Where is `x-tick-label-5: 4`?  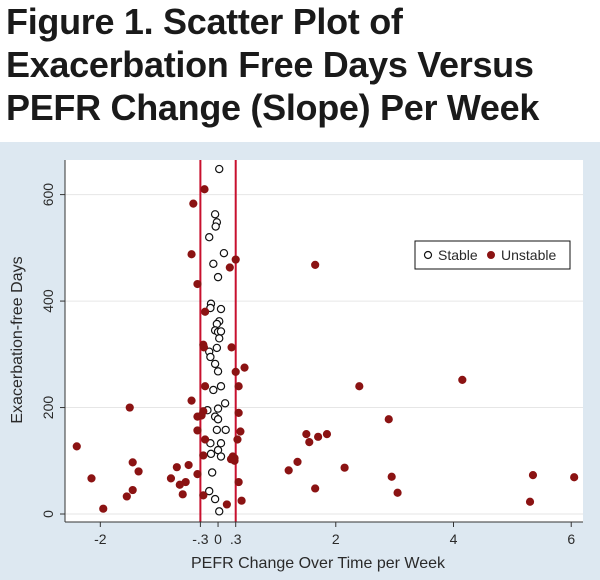 x-tick-label-5: 4 is located at coordinates (454, 539).